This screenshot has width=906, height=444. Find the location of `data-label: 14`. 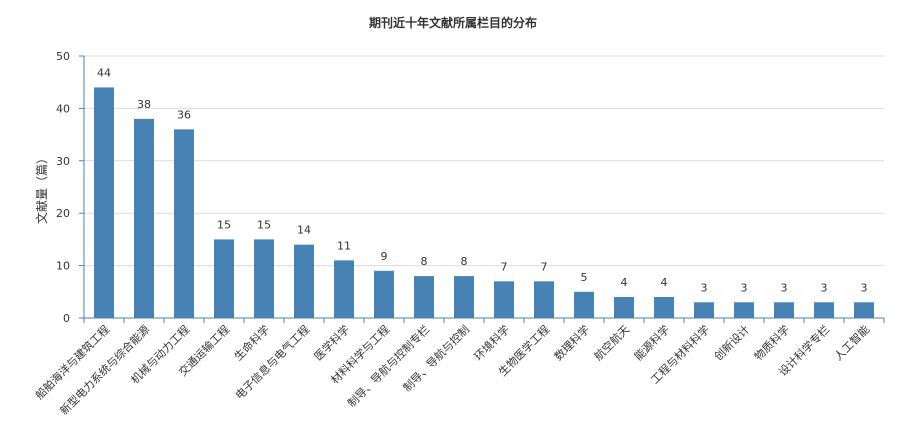

data-label: 14 is located at coordinates (304, 230).